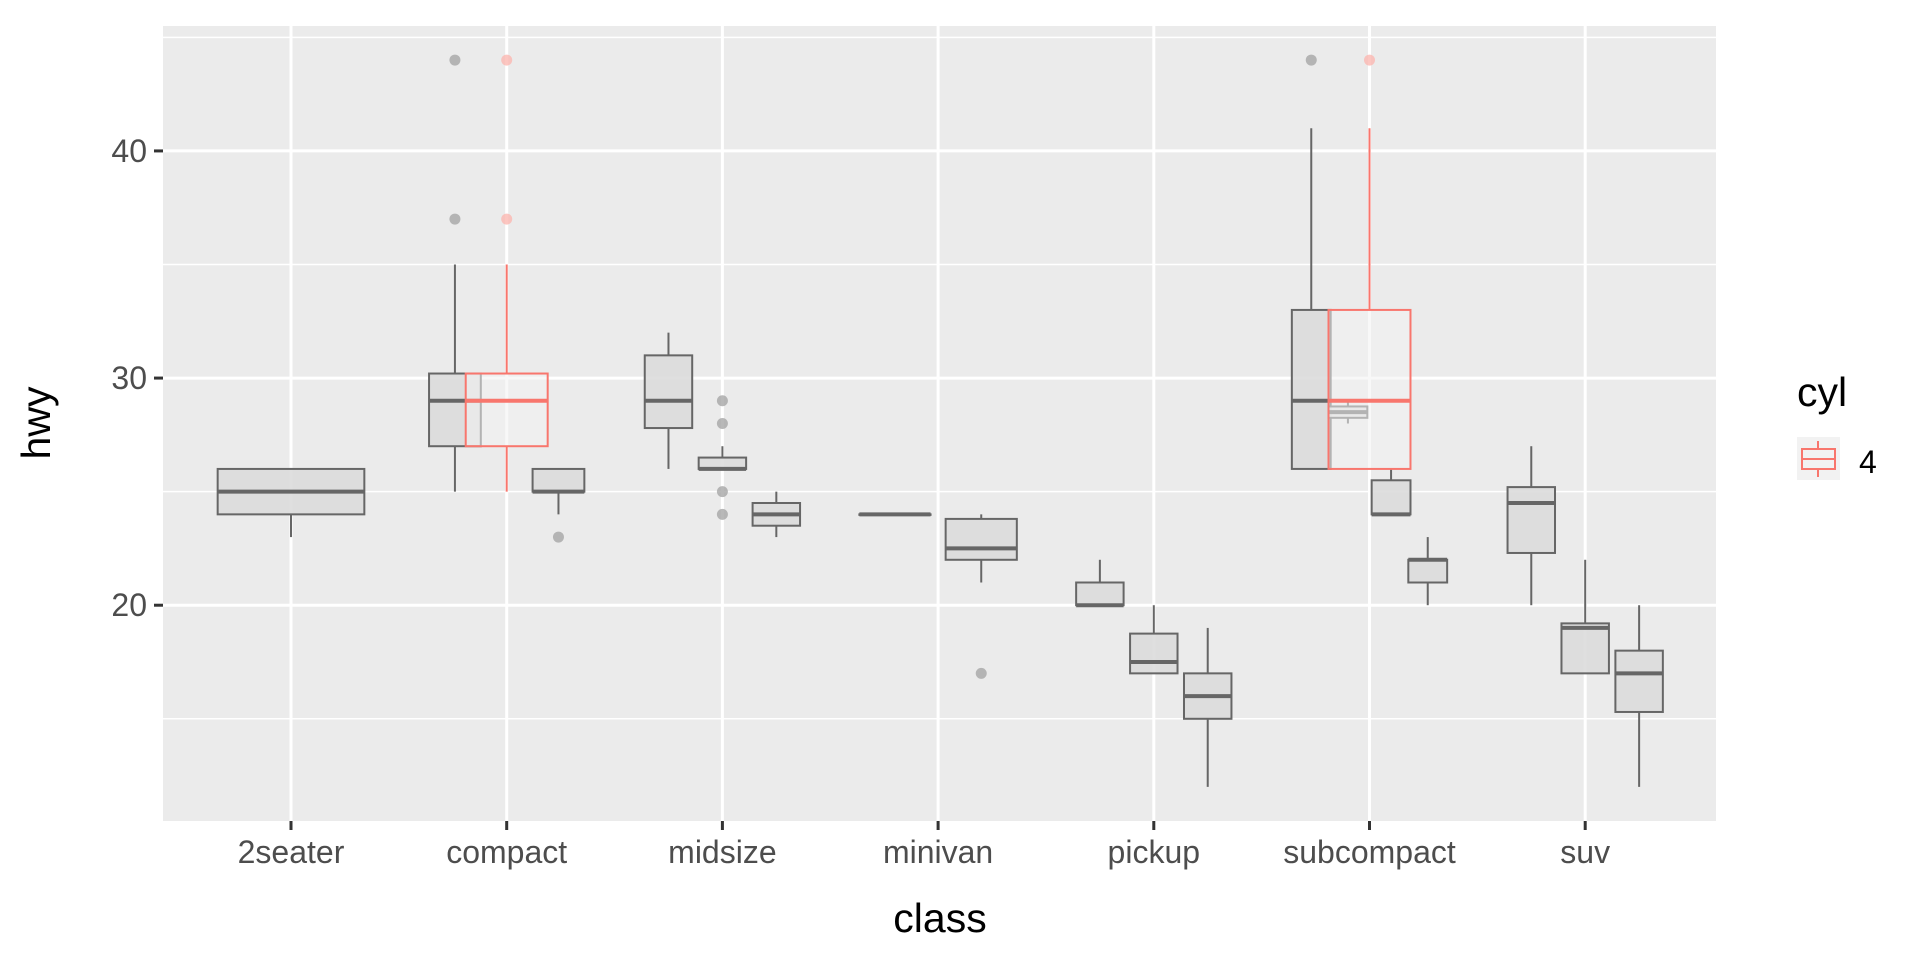 Image resolution: width=1920 pixels, height=965 pixels. I want to click on x-tick-label: pickup, so click(1154, 852).